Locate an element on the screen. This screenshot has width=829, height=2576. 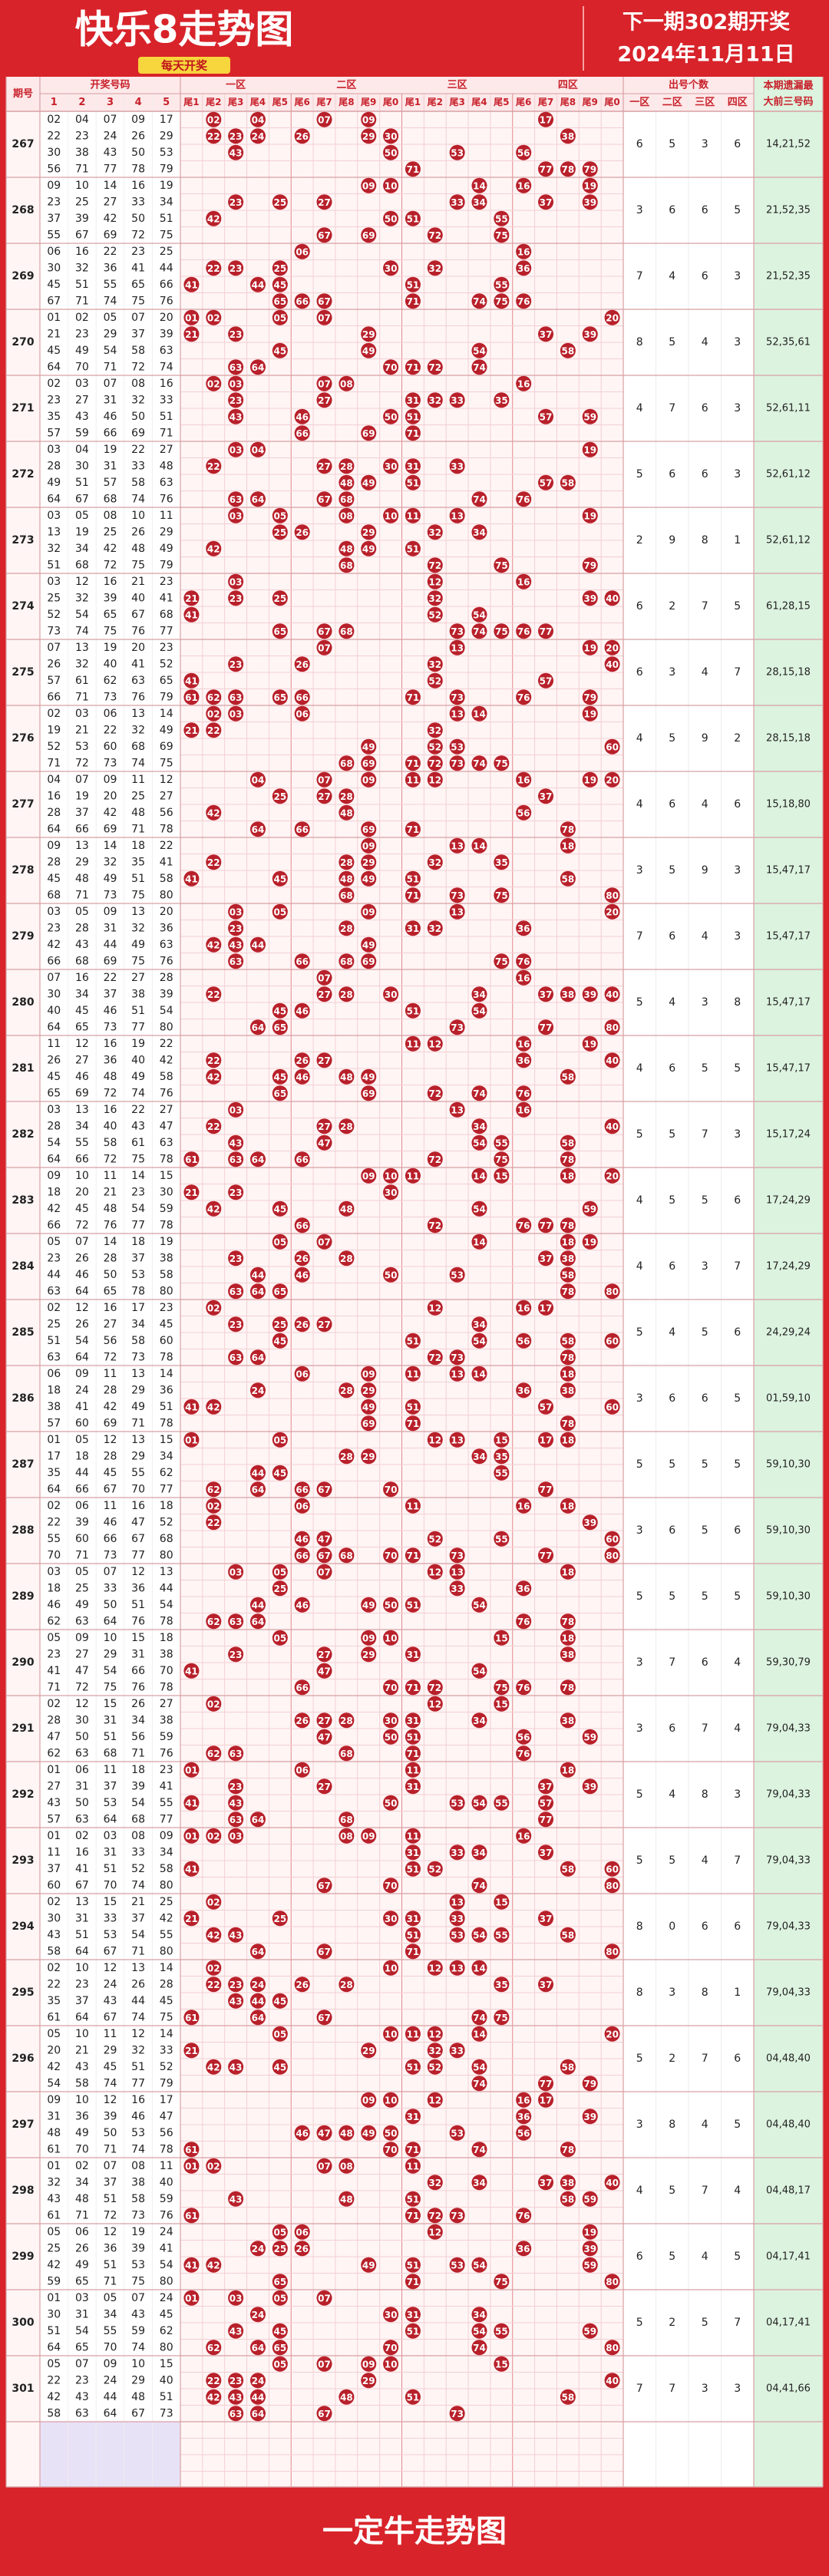
ball-number: 02 is located at coordinates (213, 119).